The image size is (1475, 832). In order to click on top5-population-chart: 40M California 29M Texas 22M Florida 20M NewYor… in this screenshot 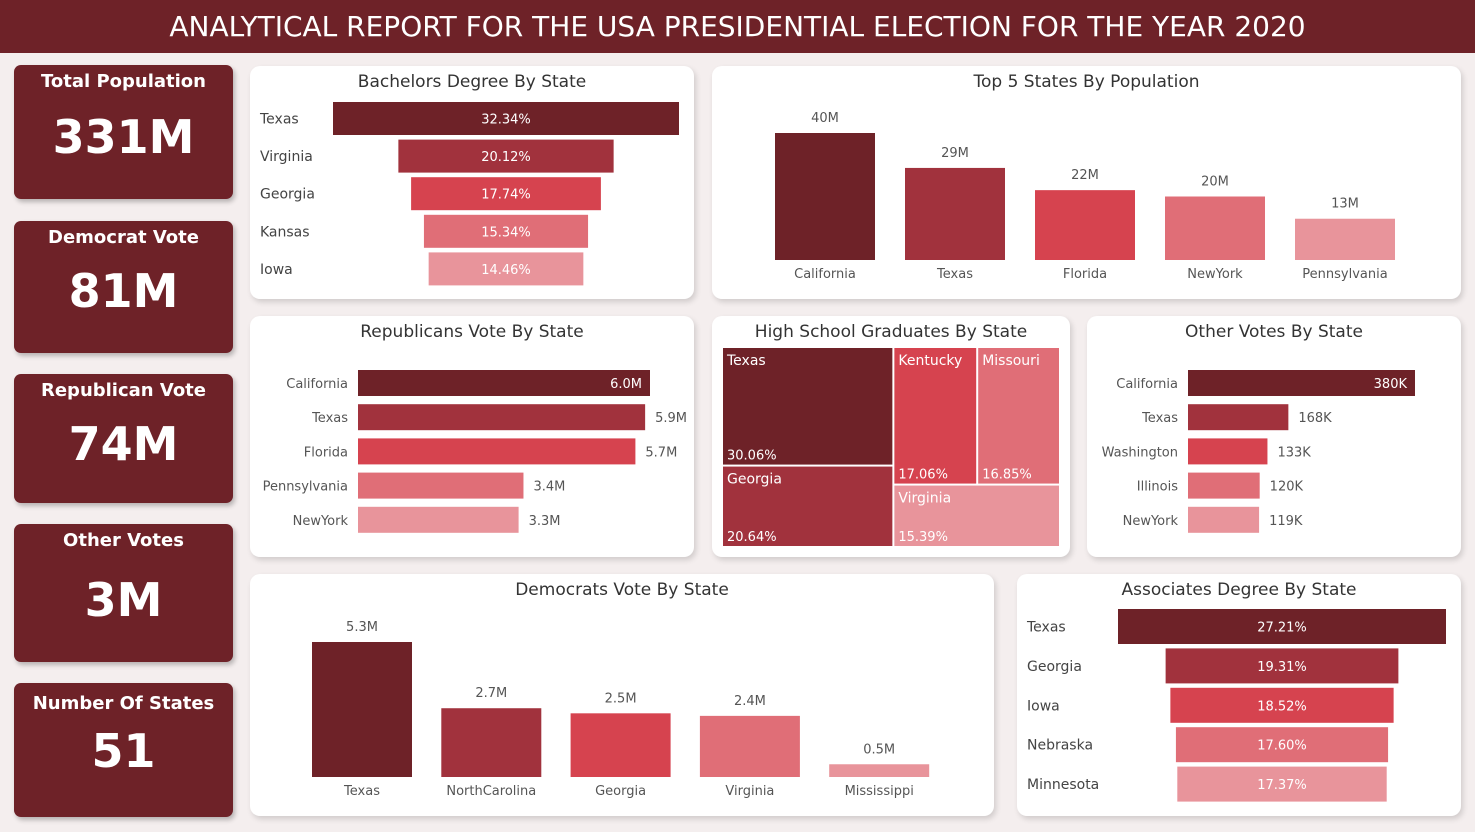, I will do `click(1085, 196)`.